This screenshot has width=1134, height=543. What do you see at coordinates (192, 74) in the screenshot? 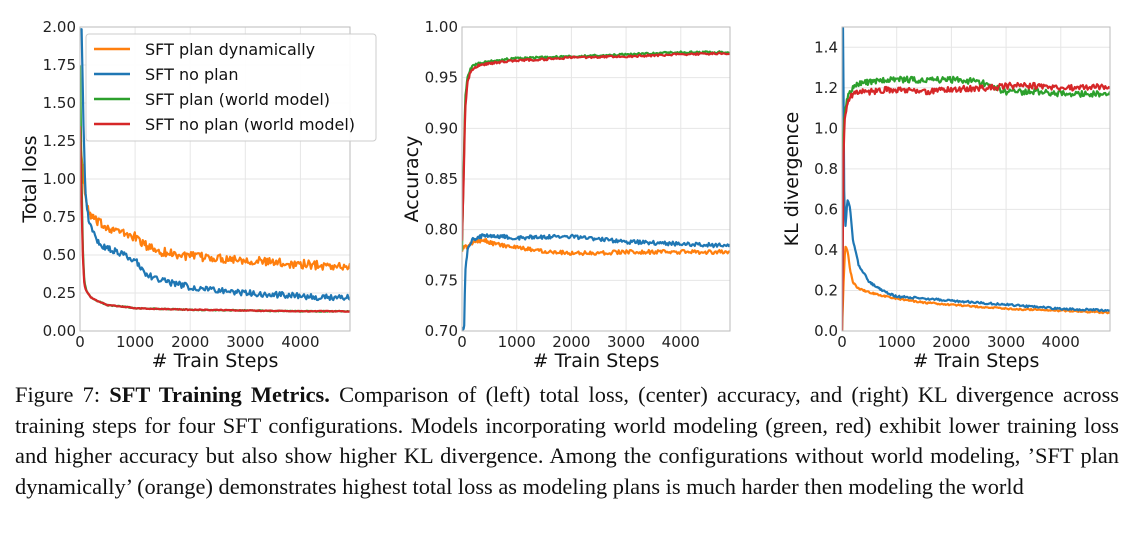
I see `legend-label: SFT no plan` at bounding box center [192, 74].